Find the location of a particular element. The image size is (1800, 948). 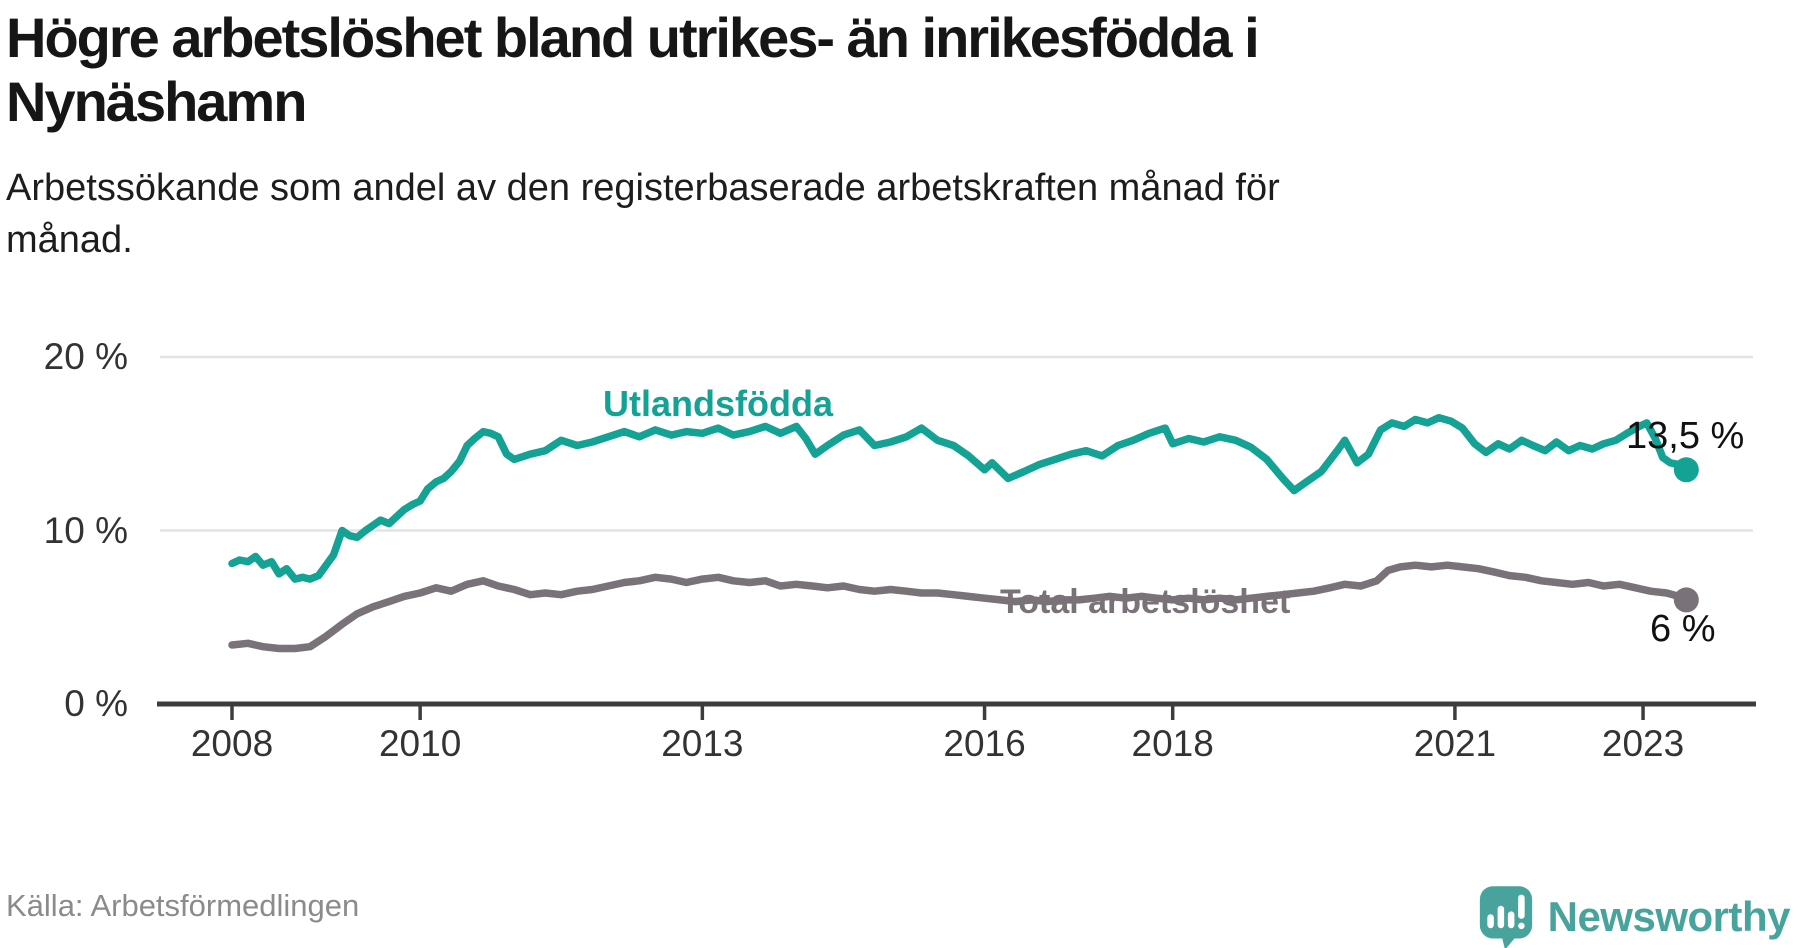

newsworthy-icon is located at coordinates (1505, 917).